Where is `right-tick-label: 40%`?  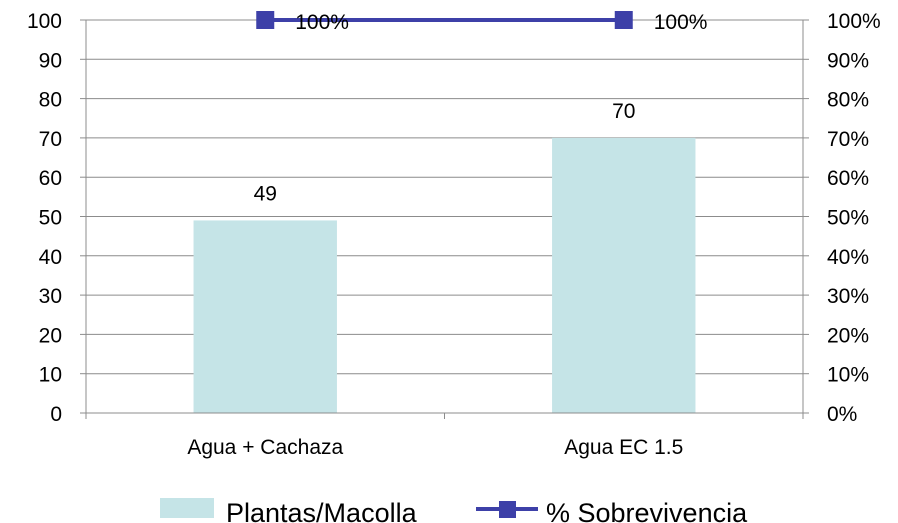 right-tick-label: 40% is located at coordinates (848, 257).